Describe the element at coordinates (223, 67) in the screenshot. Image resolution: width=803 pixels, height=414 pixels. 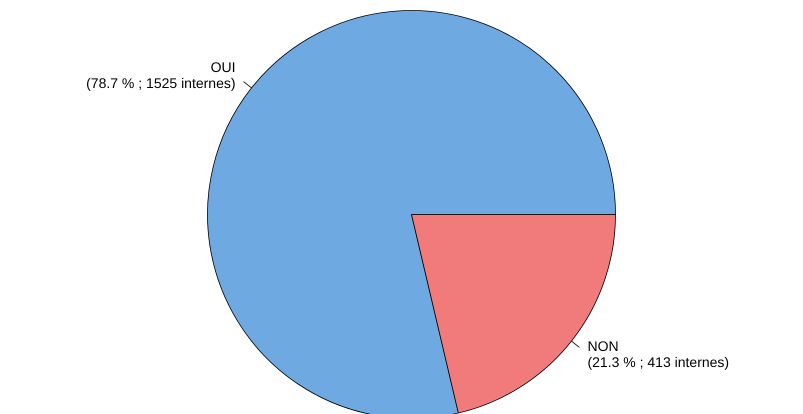
I see `slice-label: OUI` at that location.